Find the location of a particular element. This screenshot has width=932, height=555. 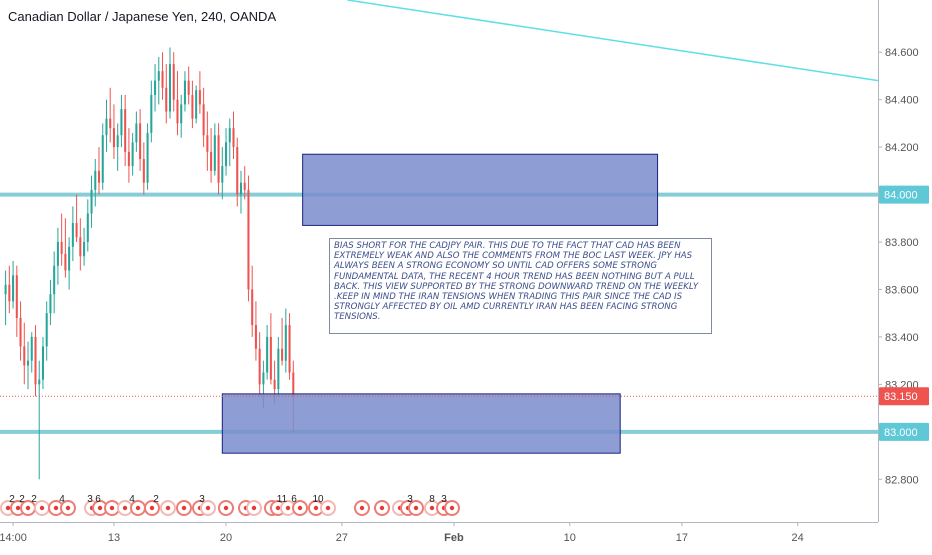

price-tick-label: 84.400 is located at coordinates (902, 101).